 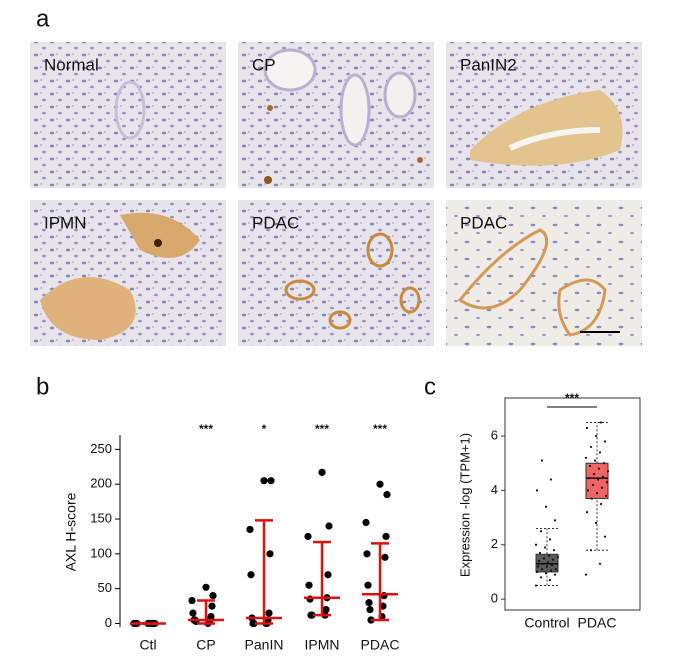 What do you see at coordinates (264, 645) in the screenshot?
I see `x-tick-label: PanIN` at bounding box center [264, 645].